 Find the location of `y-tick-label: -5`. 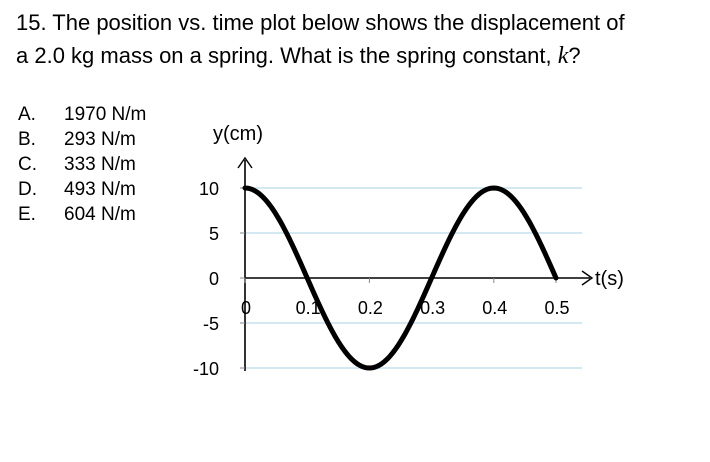

y-tick-label: -5 is located at coordinates (211, 324).